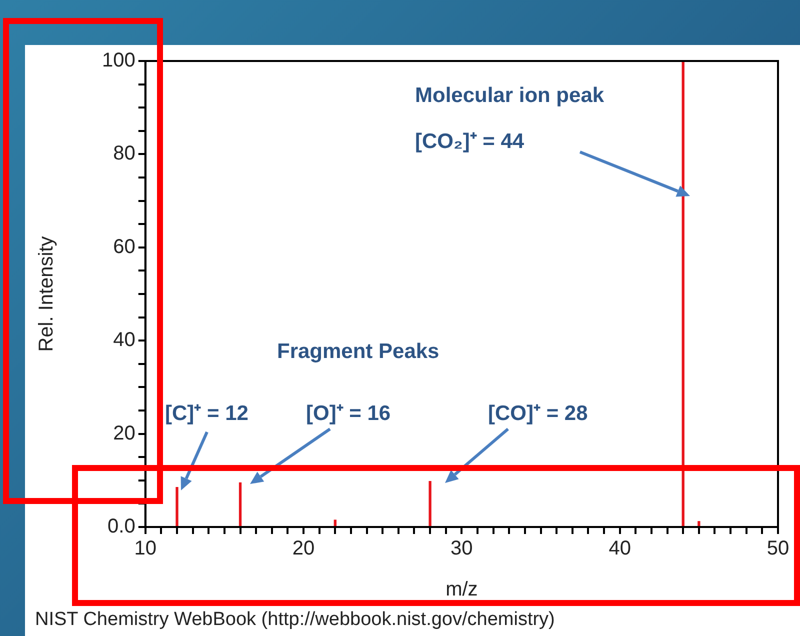  I want to click on x-tick-label: 40, so click(619, 549).